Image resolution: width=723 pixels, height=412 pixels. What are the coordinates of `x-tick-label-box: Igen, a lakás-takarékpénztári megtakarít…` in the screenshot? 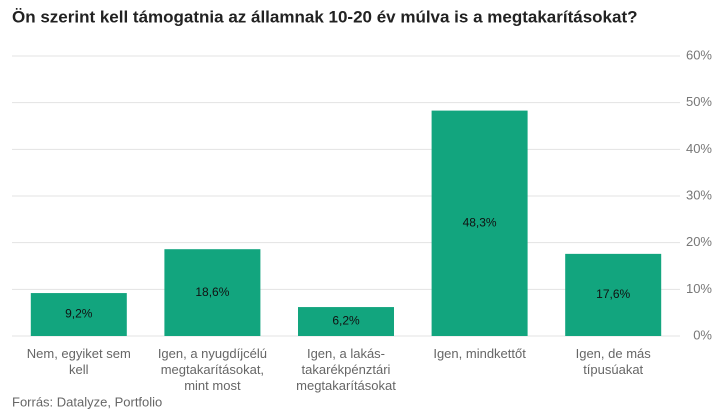 It's located at (346, 369).